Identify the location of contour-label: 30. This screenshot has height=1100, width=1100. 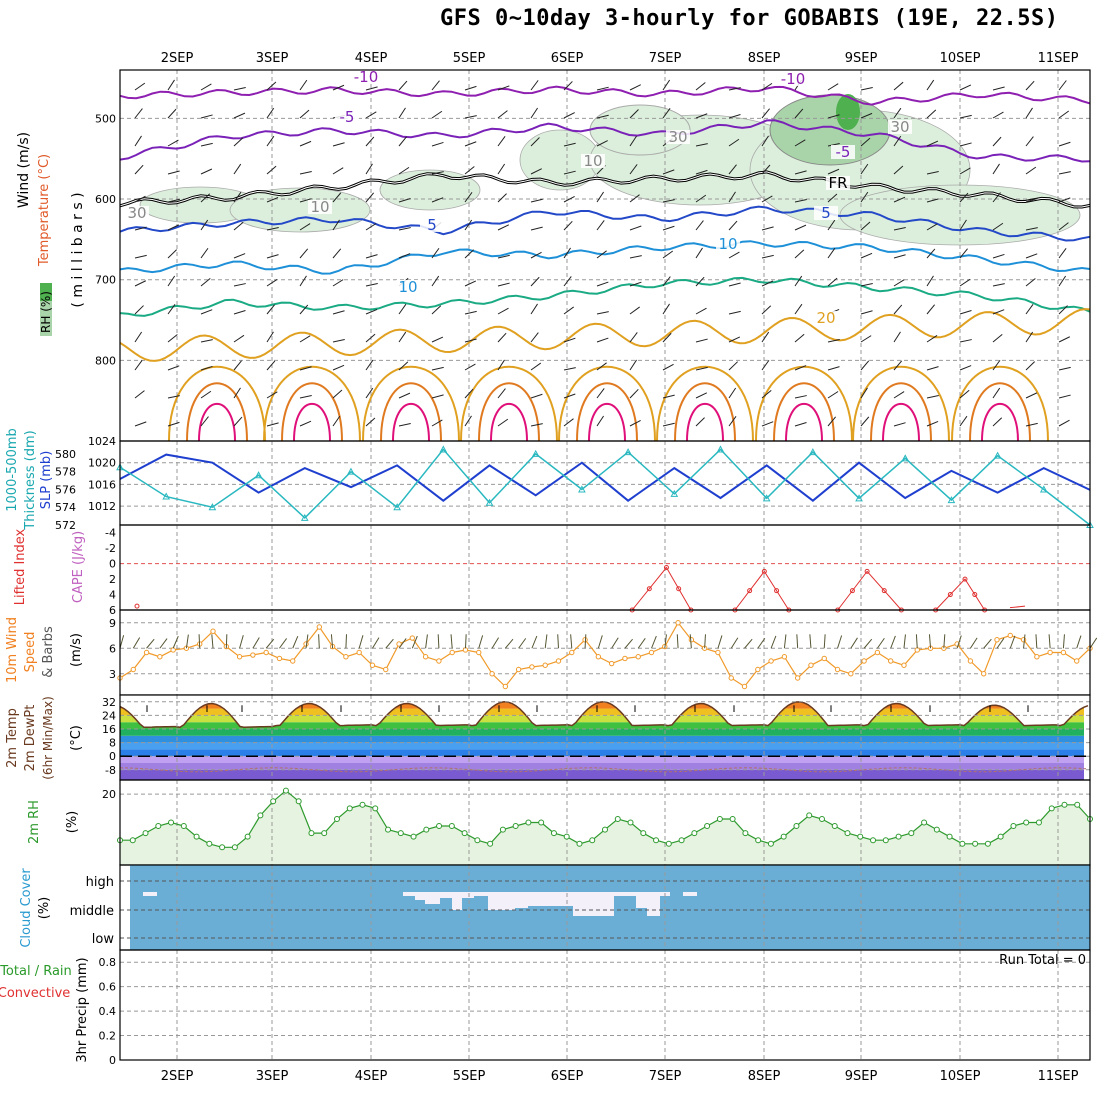
(677, 137).